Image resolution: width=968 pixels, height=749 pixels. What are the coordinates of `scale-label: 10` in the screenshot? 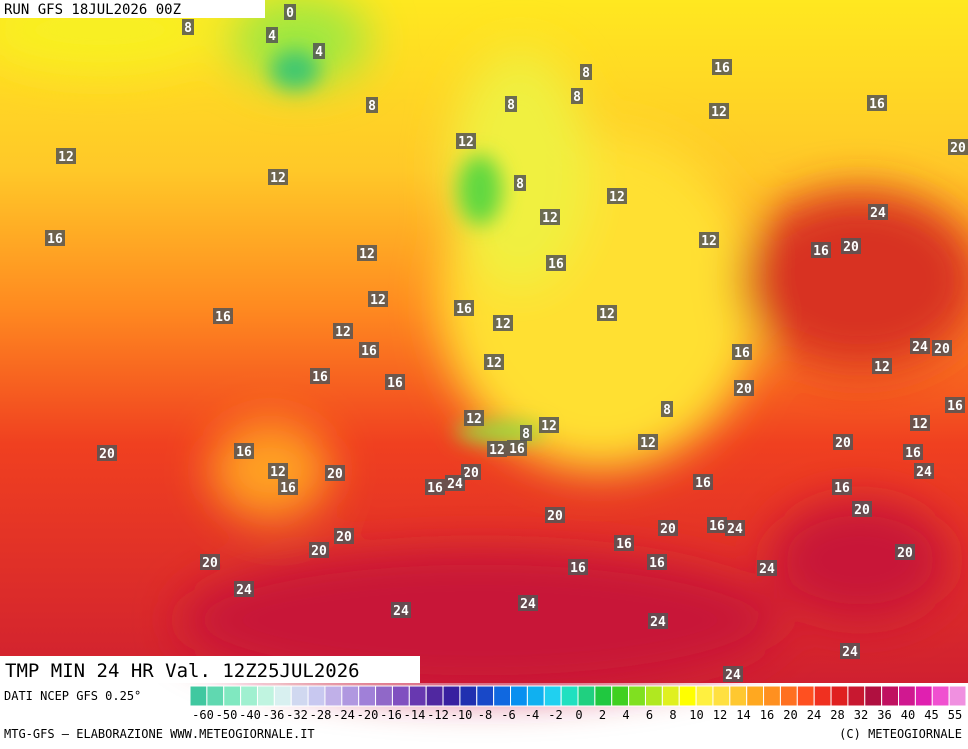 It's located at (696, 715).